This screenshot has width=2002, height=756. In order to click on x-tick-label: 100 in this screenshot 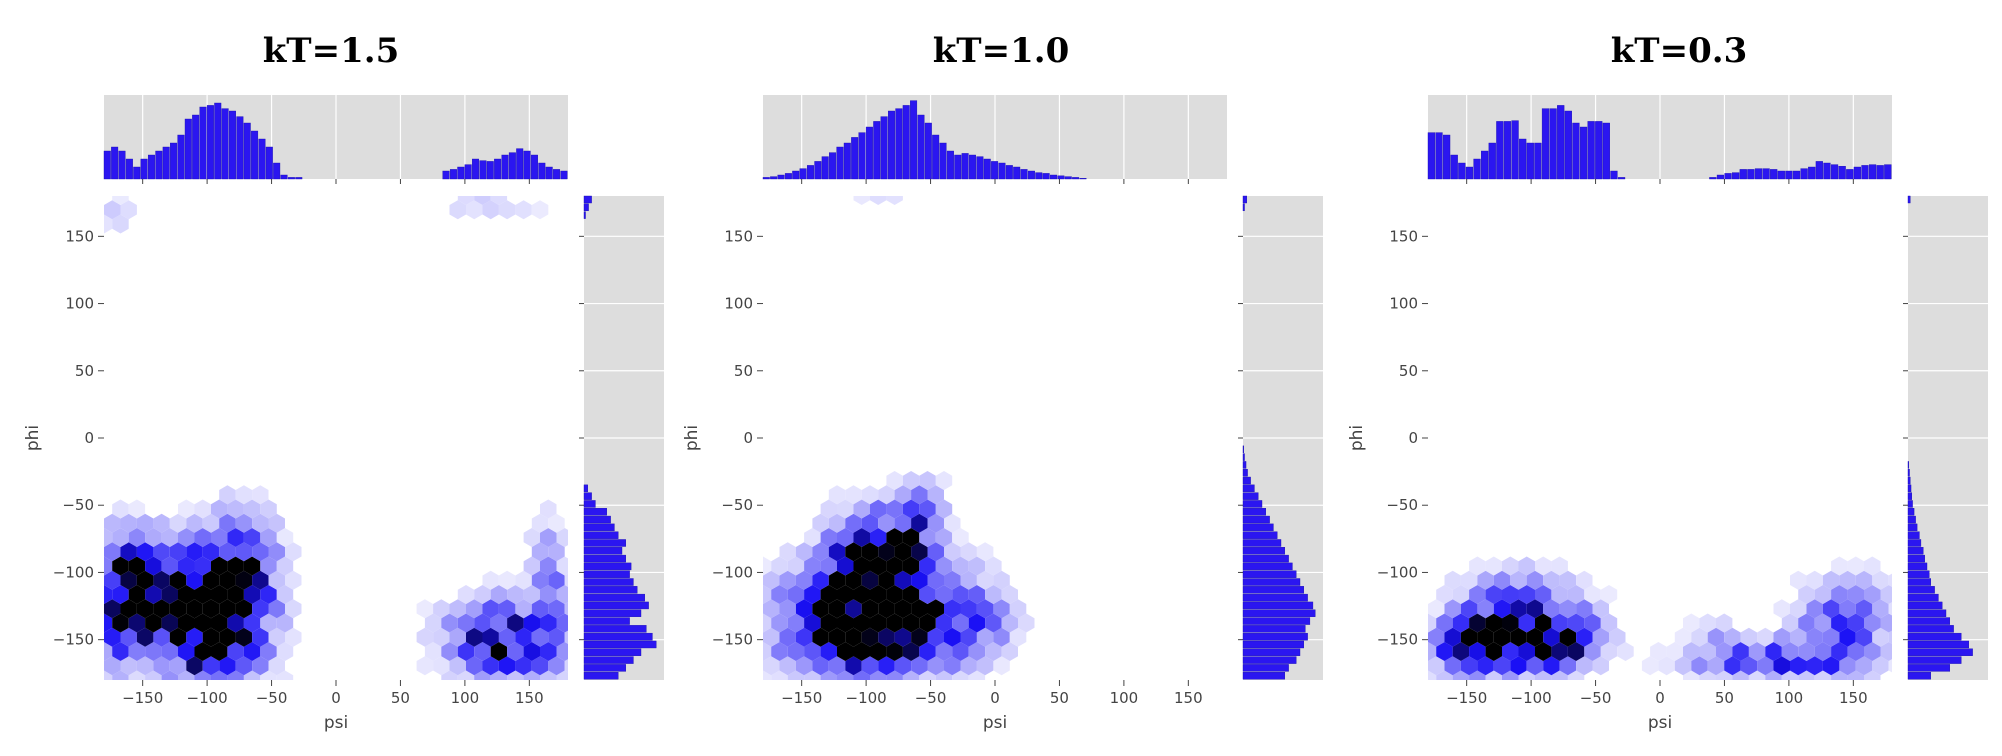, I will do `click(1789, 698)`.